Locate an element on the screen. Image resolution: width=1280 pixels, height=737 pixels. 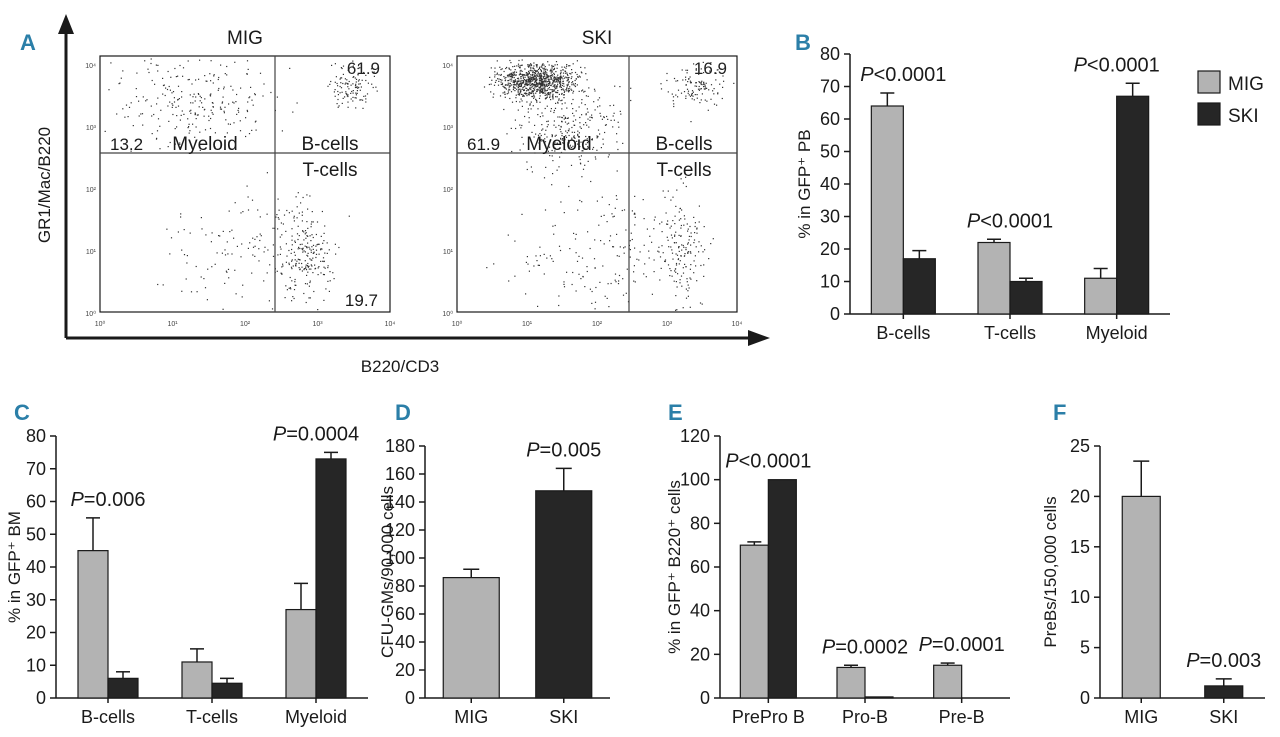
lower-right-percent: 19.7 is located at coordinates (361, 300).